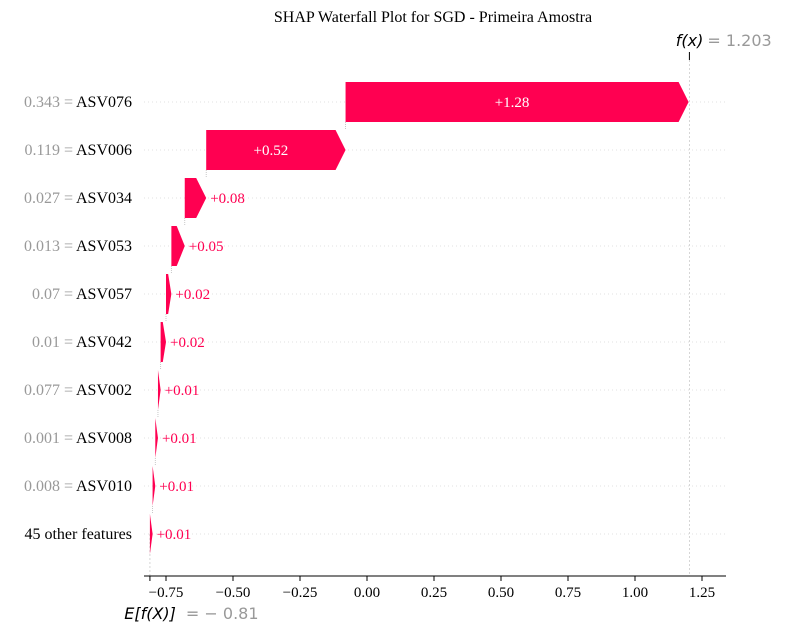 Image resolution: width=786 pixels, height=634 pixels. What do you see at coordinates (166, 593) in the screenshot?
I see `x-tick-label: −0.75` at bounding box center [166, 593].